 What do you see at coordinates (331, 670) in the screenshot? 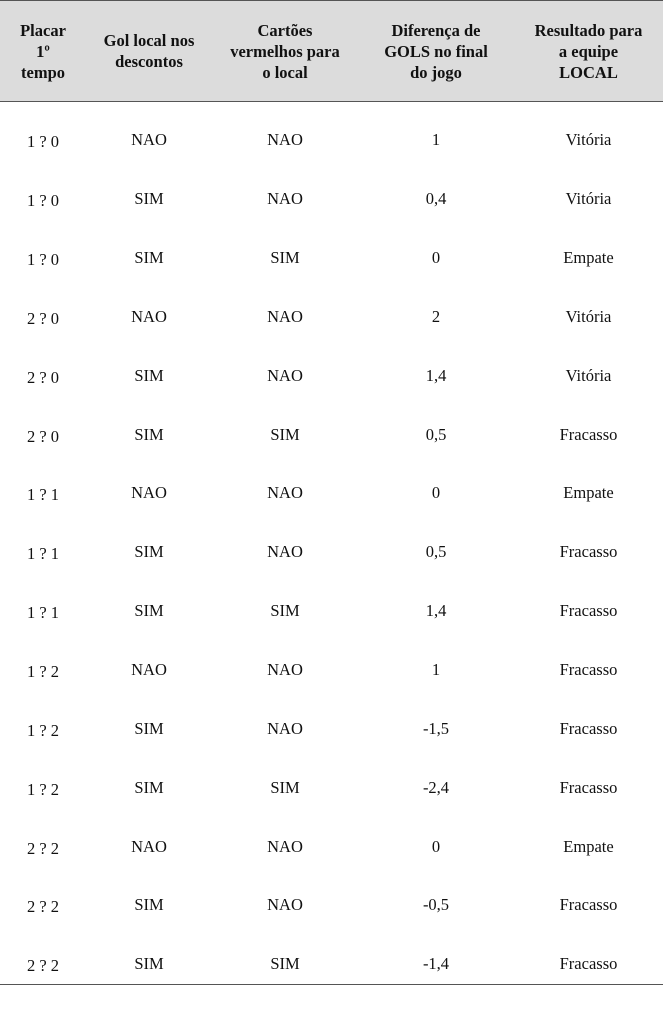
I see `table-row: 1 ? 2 NAO NAO 1 Fracasso` at bounding box center [331, 670].